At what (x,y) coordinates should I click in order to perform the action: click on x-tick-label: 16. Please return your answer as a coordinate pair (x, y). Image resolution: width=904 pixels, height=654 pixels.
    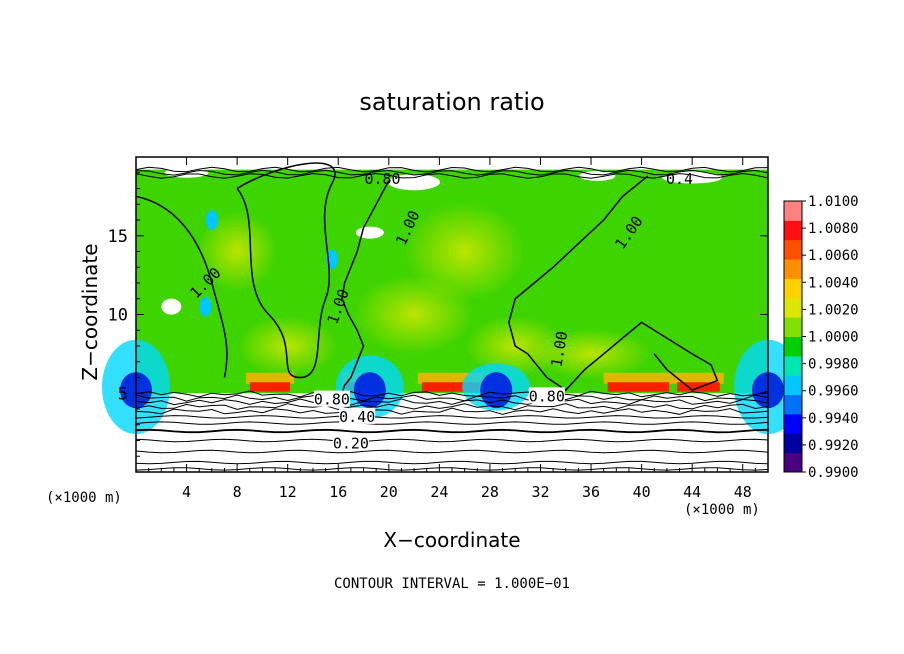
    Looking at the image, I should click on (338, 492).